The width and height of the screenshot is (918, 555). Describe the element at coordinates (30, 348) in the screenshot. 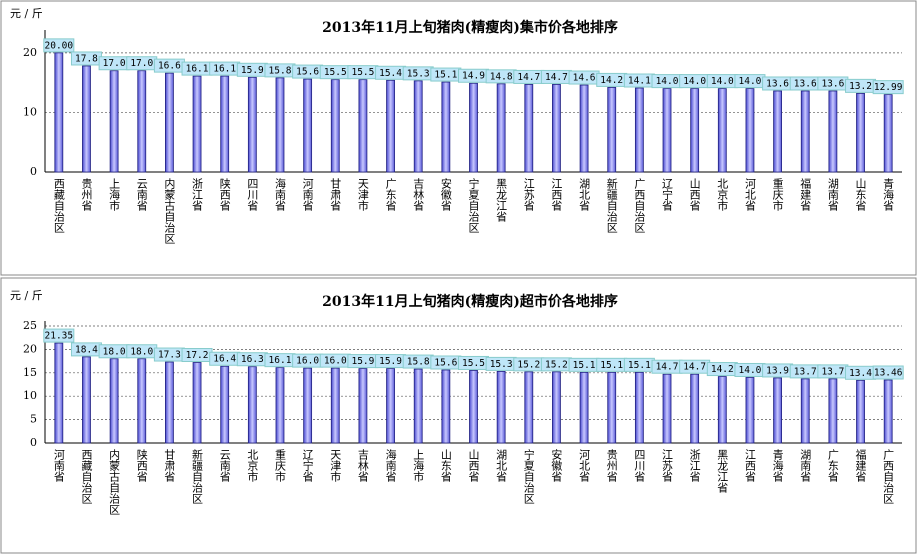

I see `y-tick-label: 20` at that location.